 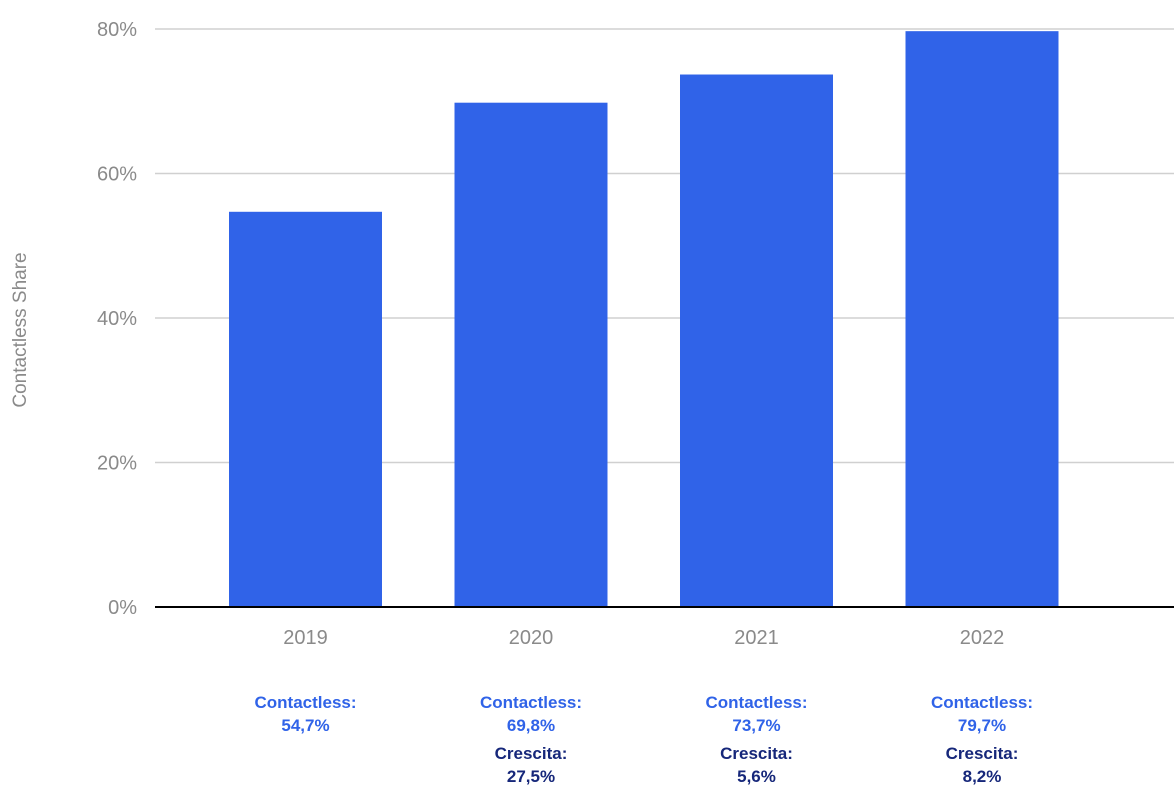 What do you see at coordinates (531, 776) in the screenshot?
I see `annotation-growth: 27,5%` at bounding box center [531, 776].